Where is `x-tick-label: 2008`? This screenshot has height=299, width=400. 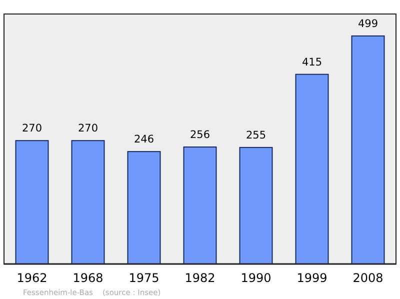 x-tick-label: 2008 is located at coordinates (368, 278).